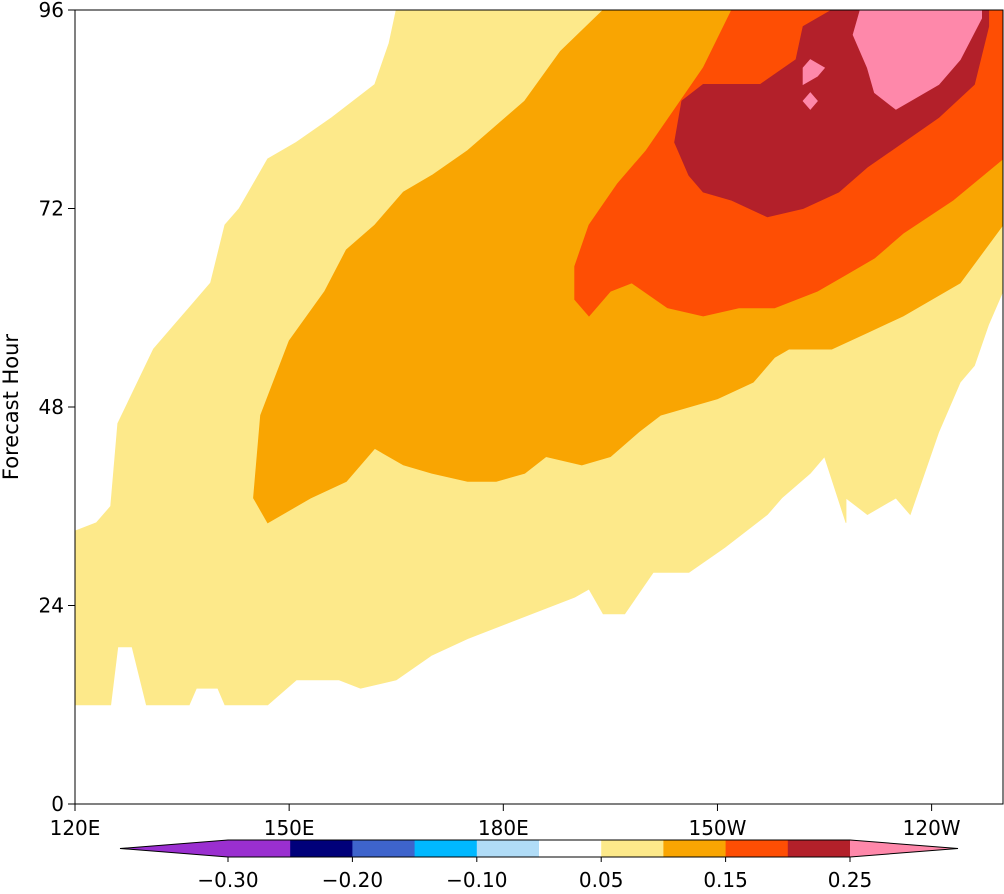 The width and height of the screenshot is (1004, 894). I want to click on x-tick-label: 120W, so click(932, 828).